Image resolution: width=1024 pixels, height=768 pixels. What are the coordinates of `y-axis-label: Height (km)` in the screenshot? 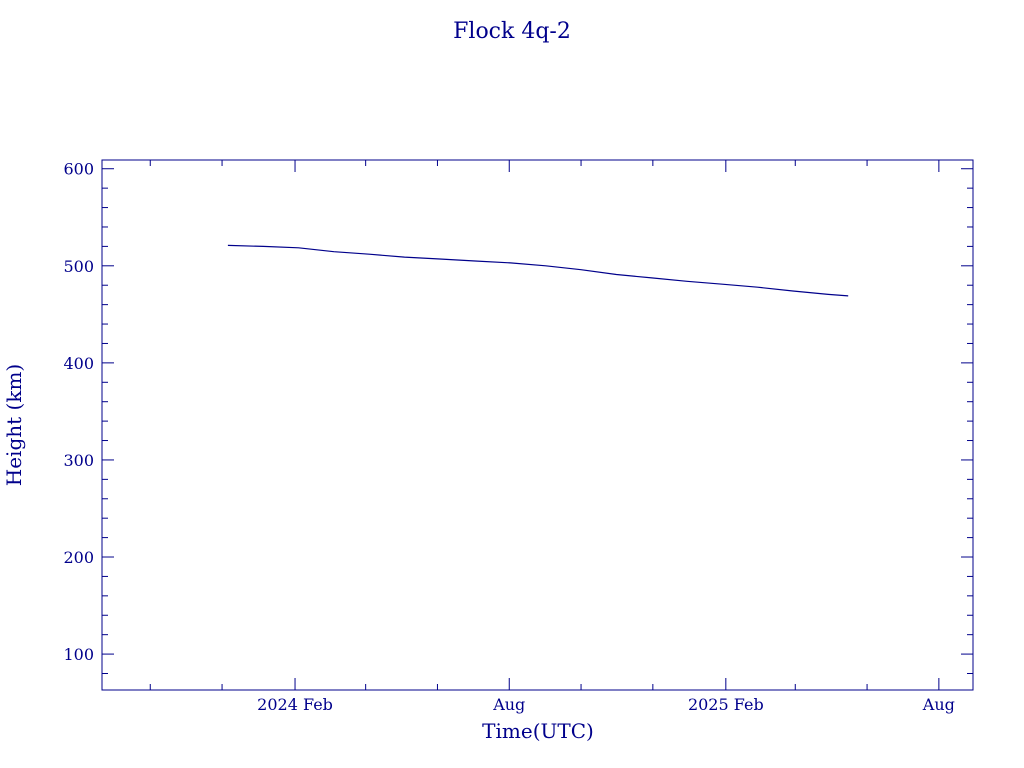 It's located at (14, 425).